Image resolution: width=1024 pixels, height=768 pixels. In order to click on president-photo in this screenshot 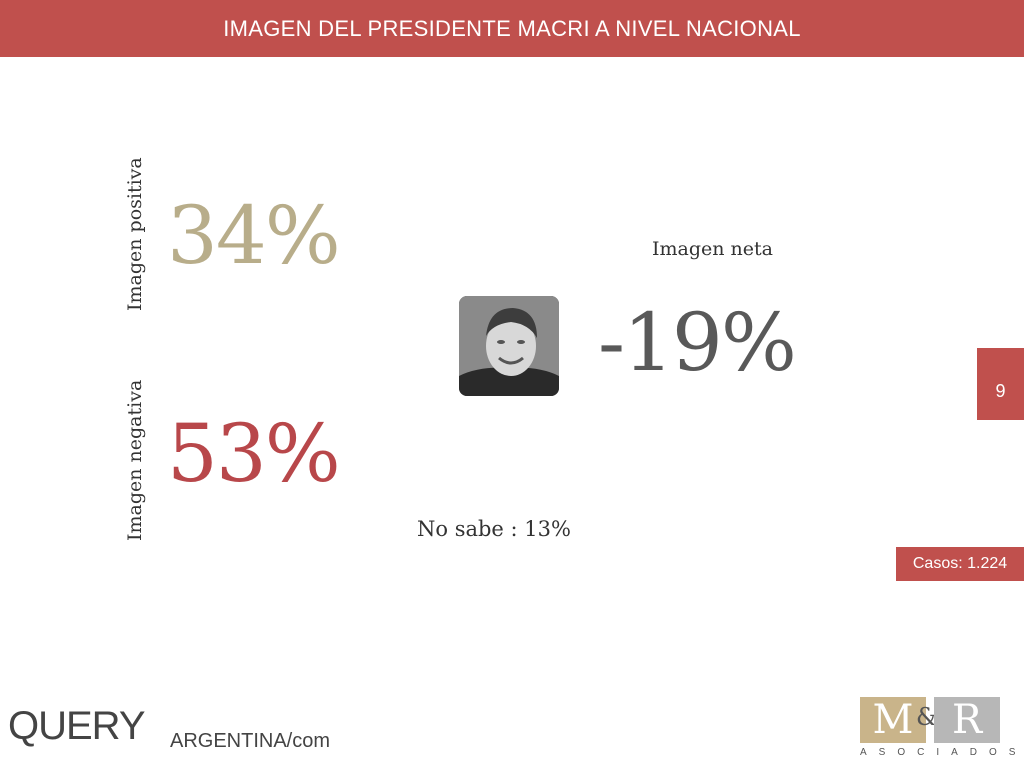, I will do `click(509, 346)`.